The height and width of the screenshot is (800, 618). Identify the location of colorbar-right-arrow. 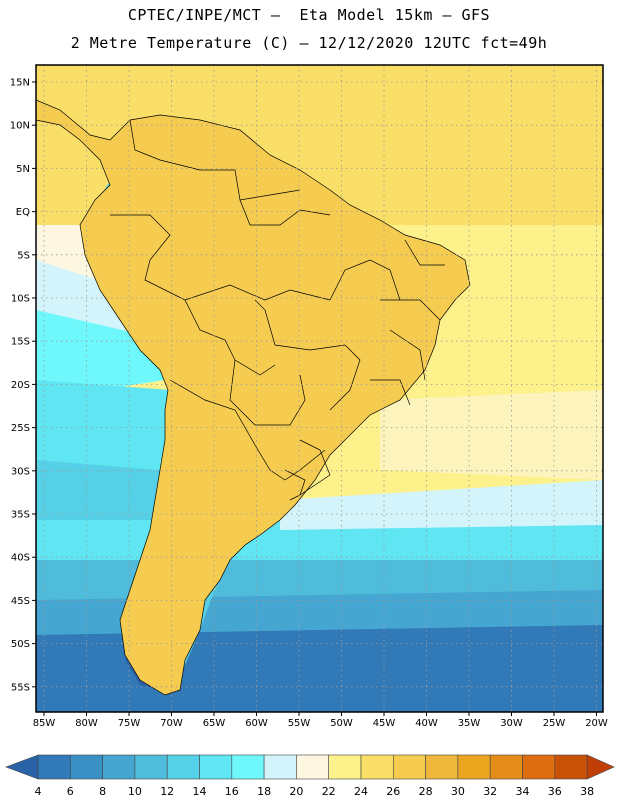
(600, 767).